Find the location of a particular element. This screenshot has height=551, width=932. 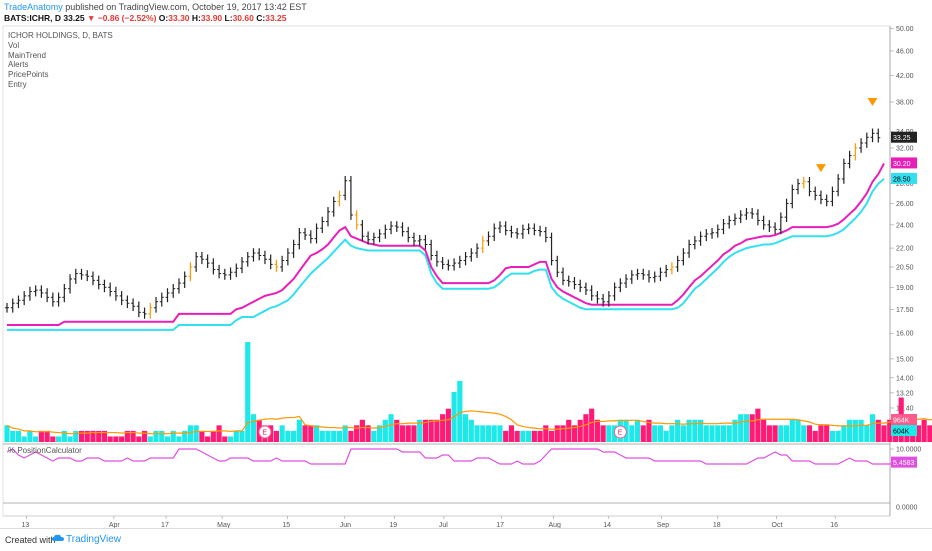

legend-item-maintrend: MainTrend is located at coordinates (27, 55).